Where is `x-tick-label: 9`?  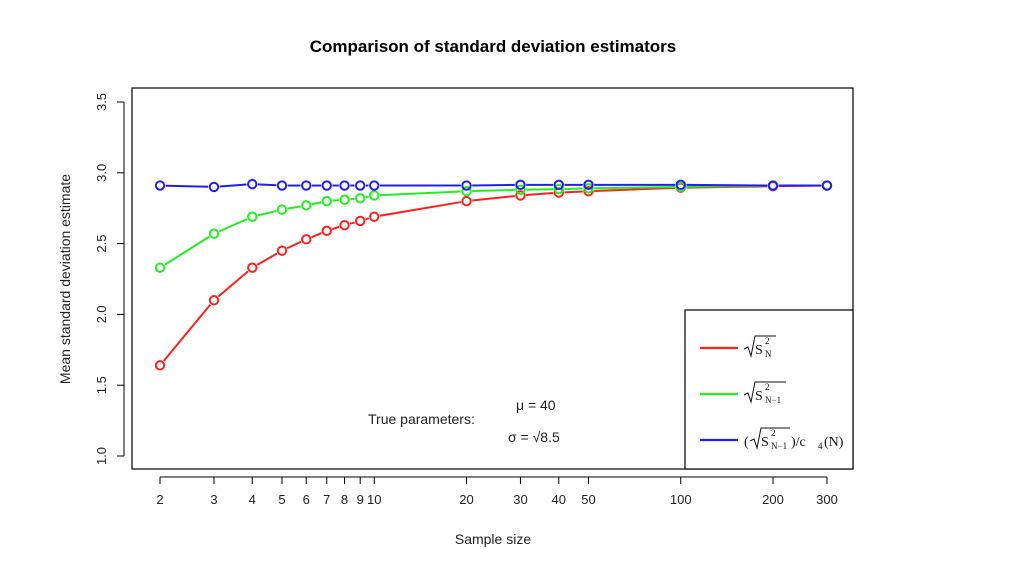 x-tick-label: 9 is located at coordinates (360, 499).